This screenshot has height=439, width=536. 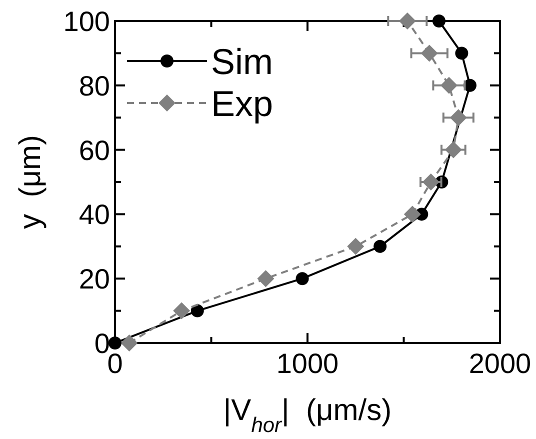 I want to click on y-tick-label: 80, so click(x=94, y=86).